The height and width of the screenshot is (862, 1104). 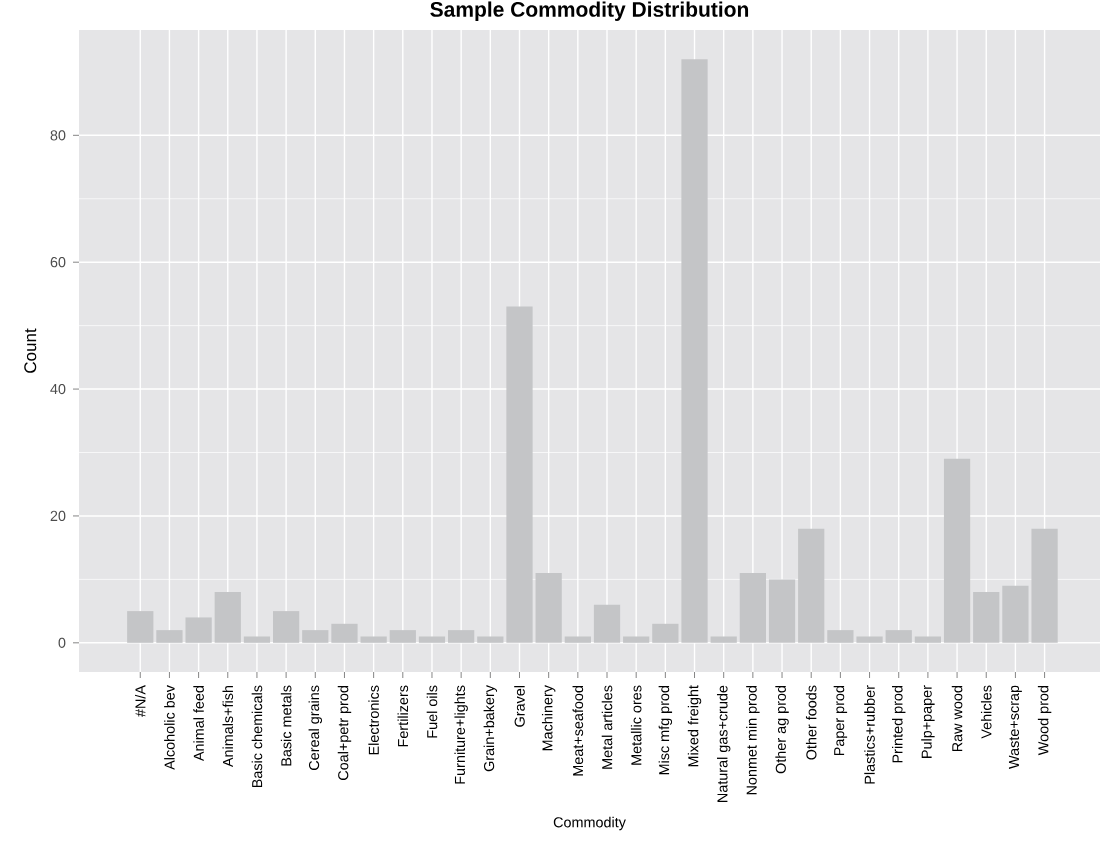 I want to click on x-tick-label: Basic metals, so click(x=286, y=725).